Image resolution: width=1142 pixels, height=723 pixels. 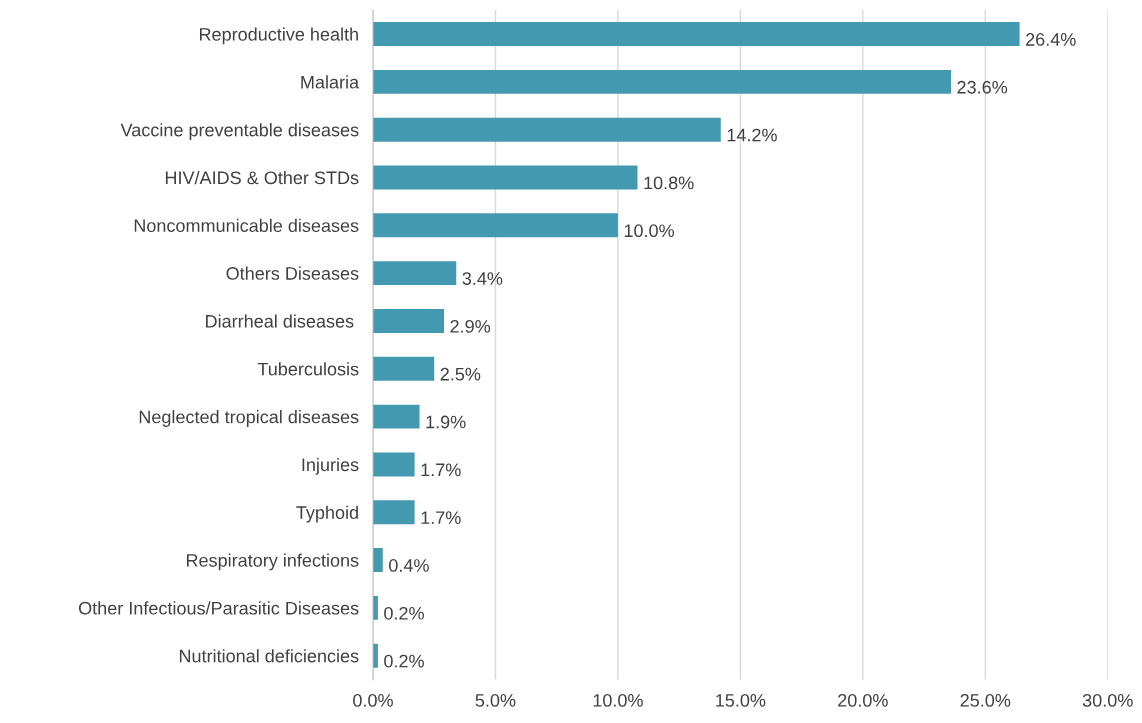 What do you see at coordinates (446, 422) in the screenshot?
I see `data-label: 1.9%` at bounding box center [446, 422].